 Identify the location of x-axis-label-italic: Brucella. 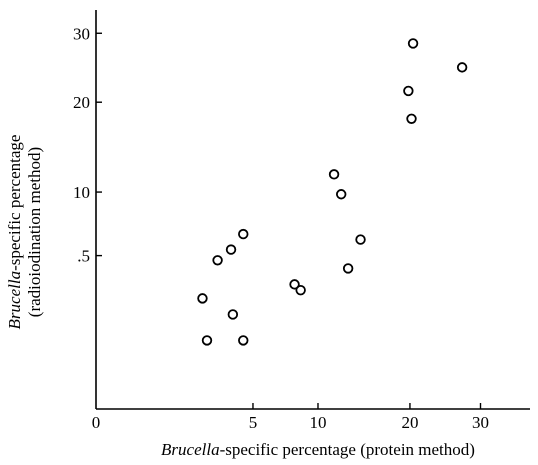
(190, 449).